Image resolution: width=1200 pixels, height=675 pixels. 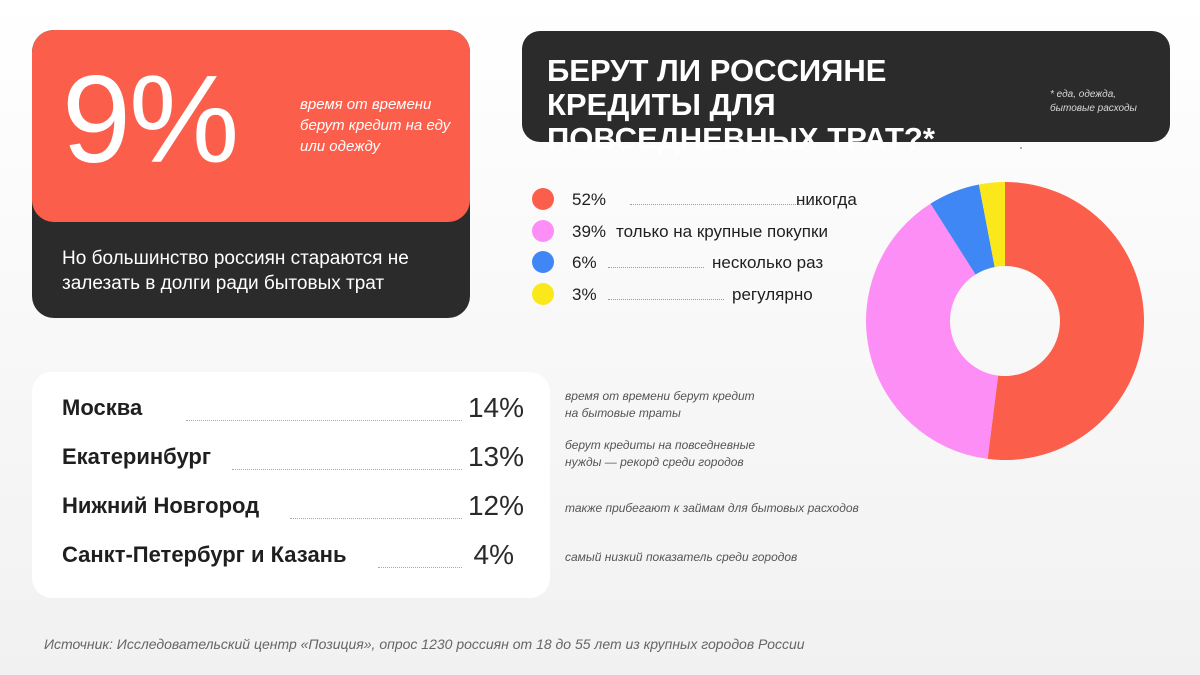 I want to click on city-value: 13%, so click(x=495, y=456).